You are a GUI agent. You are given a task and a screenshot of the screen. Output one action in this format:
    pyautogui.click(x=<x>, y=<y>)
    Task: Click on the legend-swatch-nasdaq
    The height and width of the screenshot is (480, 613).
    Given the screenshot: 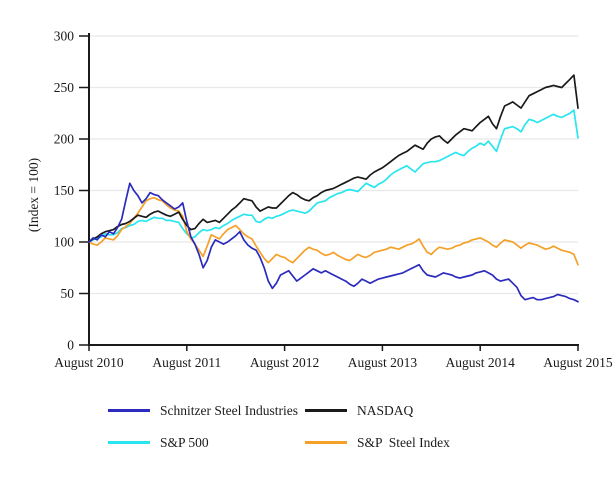 What is the action you would take?
    pyautogui.click(x=326, y=411)
    